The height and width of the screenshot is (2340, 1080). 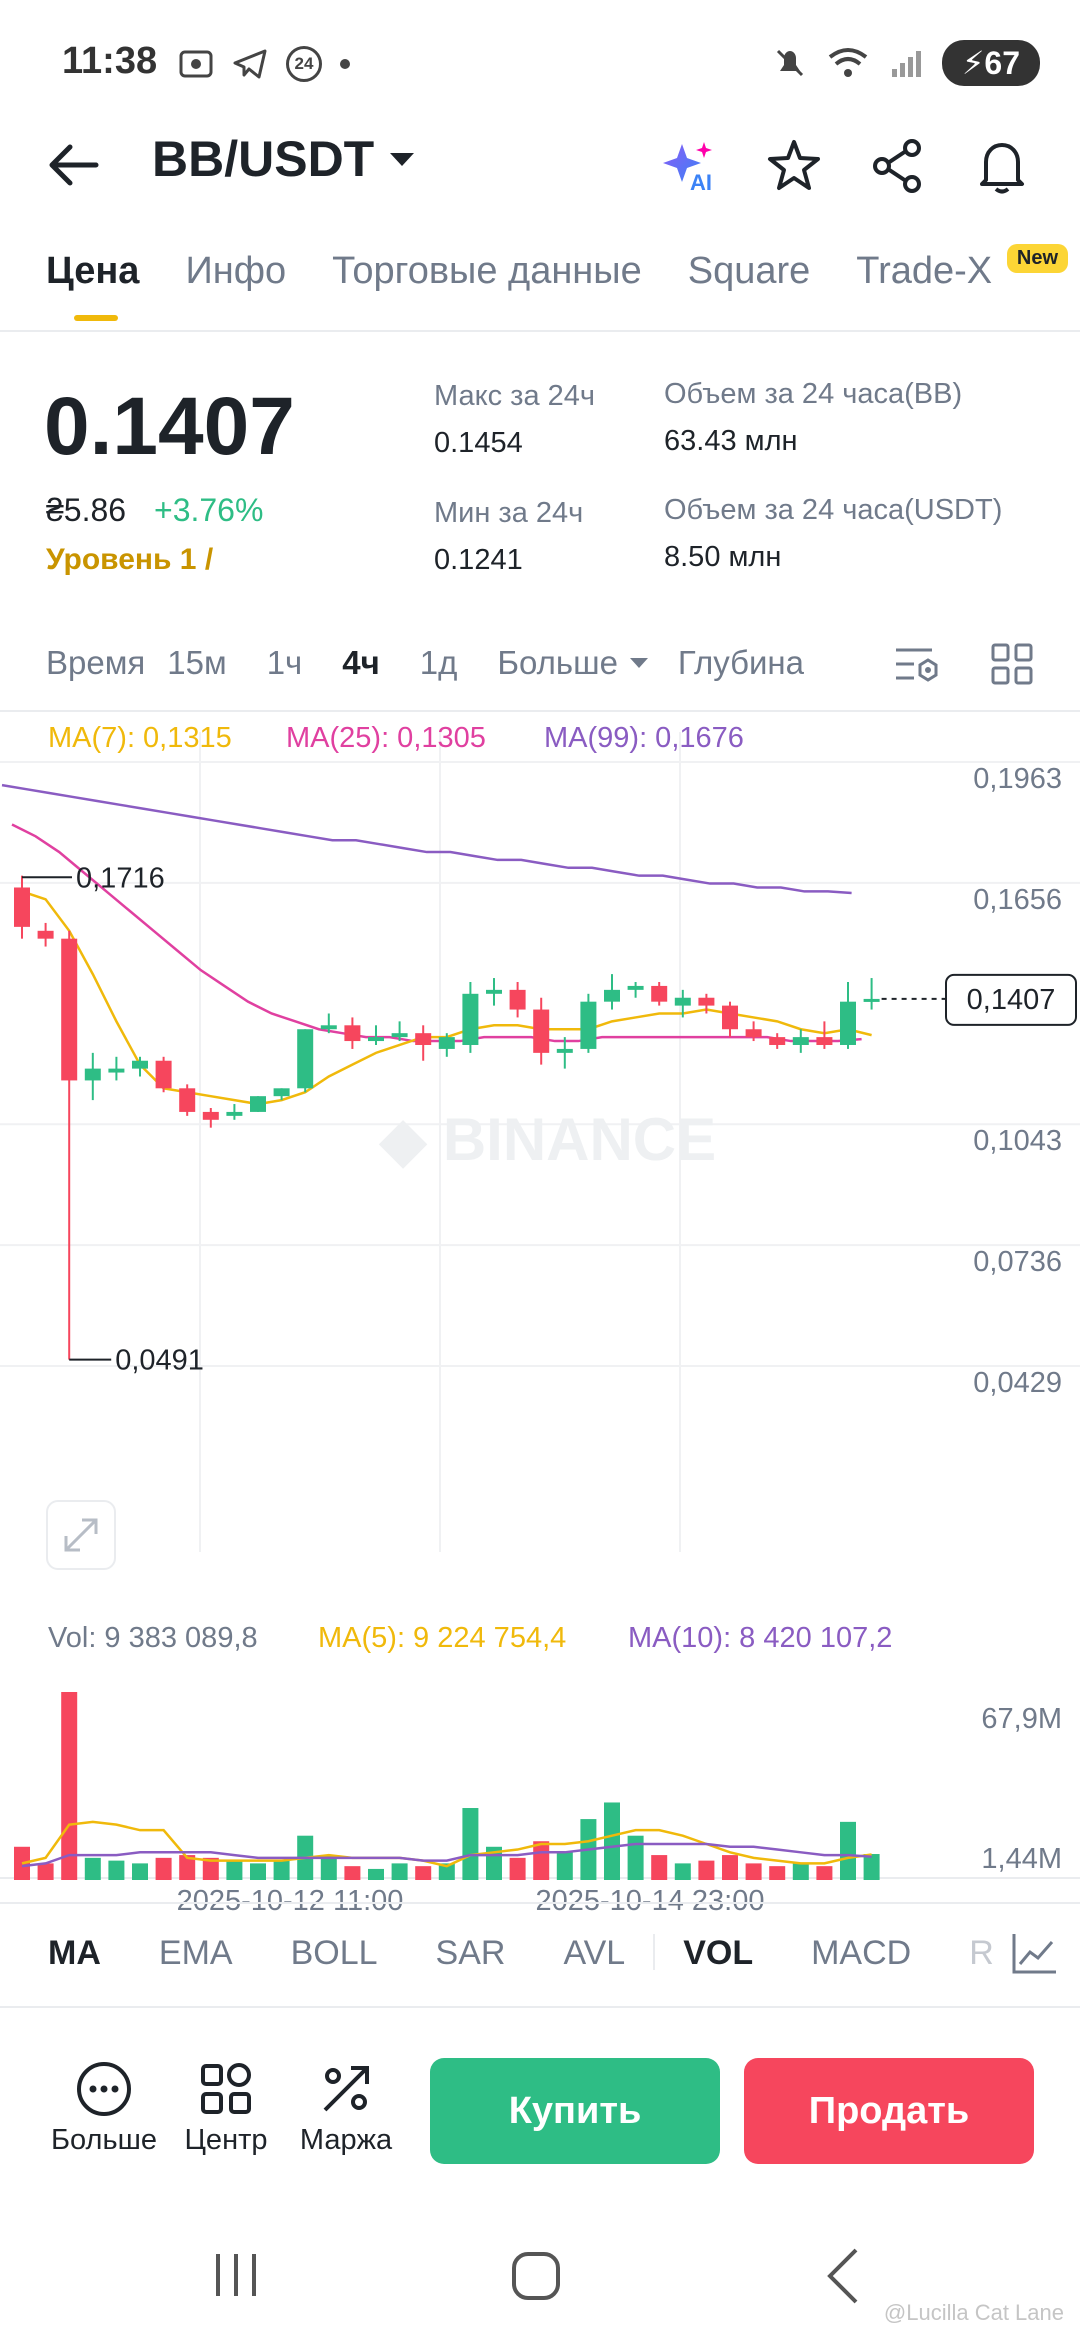 I want to click on indicator-separator, so click(x=654, y=1952).